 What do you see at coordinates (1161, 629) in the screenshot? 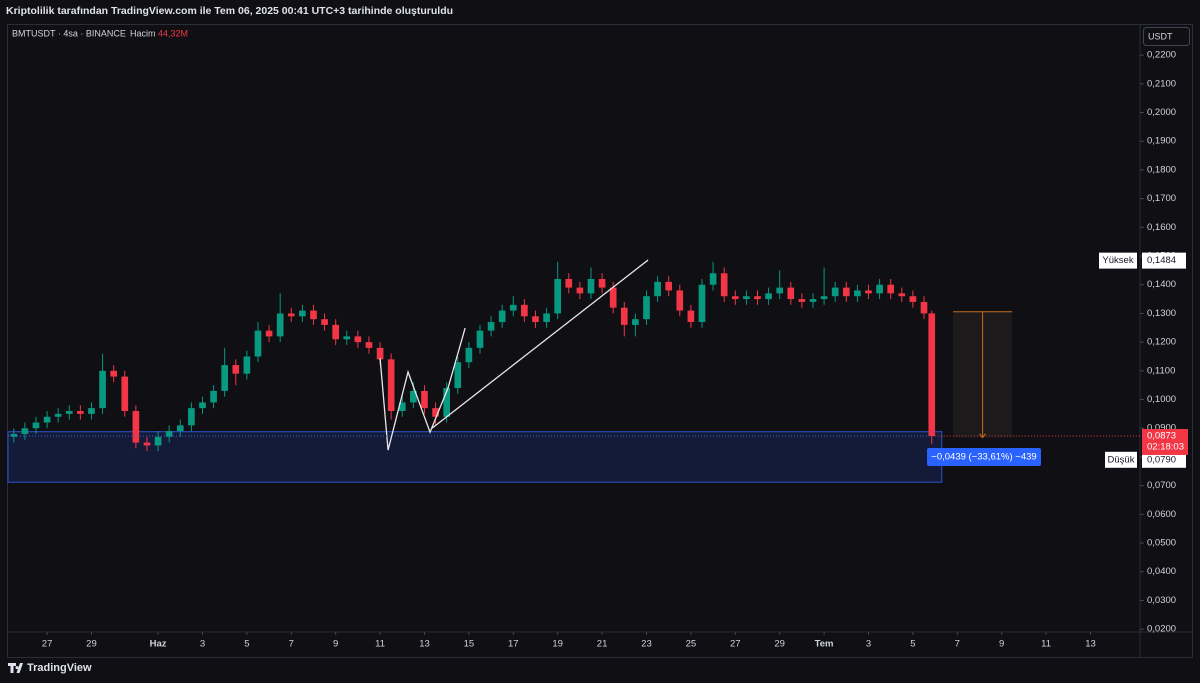
I see `y-tick-label: 0,0200` at bounding box center [1161, 629].